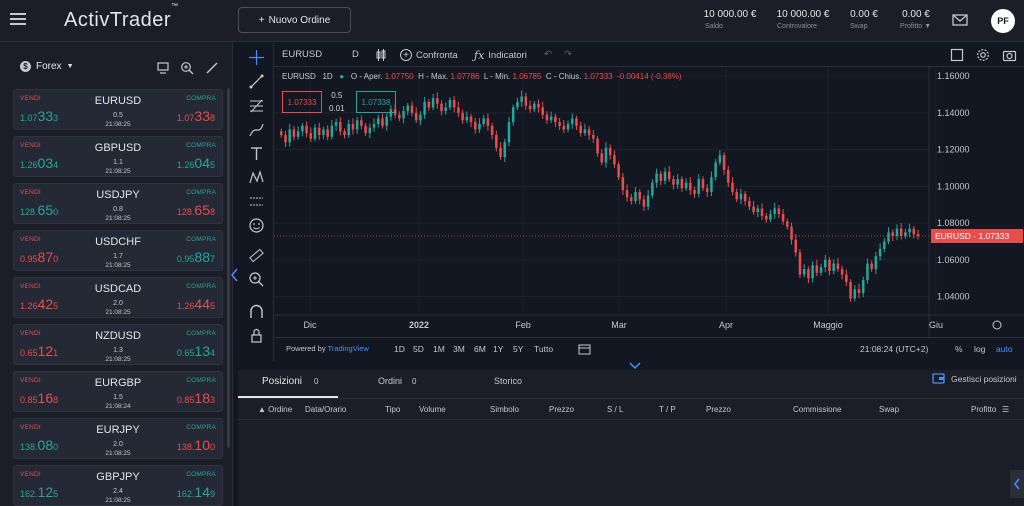 This screenshot has width=1024, height=506. I want to click on sell-price: 138.080, so click(39, 445).